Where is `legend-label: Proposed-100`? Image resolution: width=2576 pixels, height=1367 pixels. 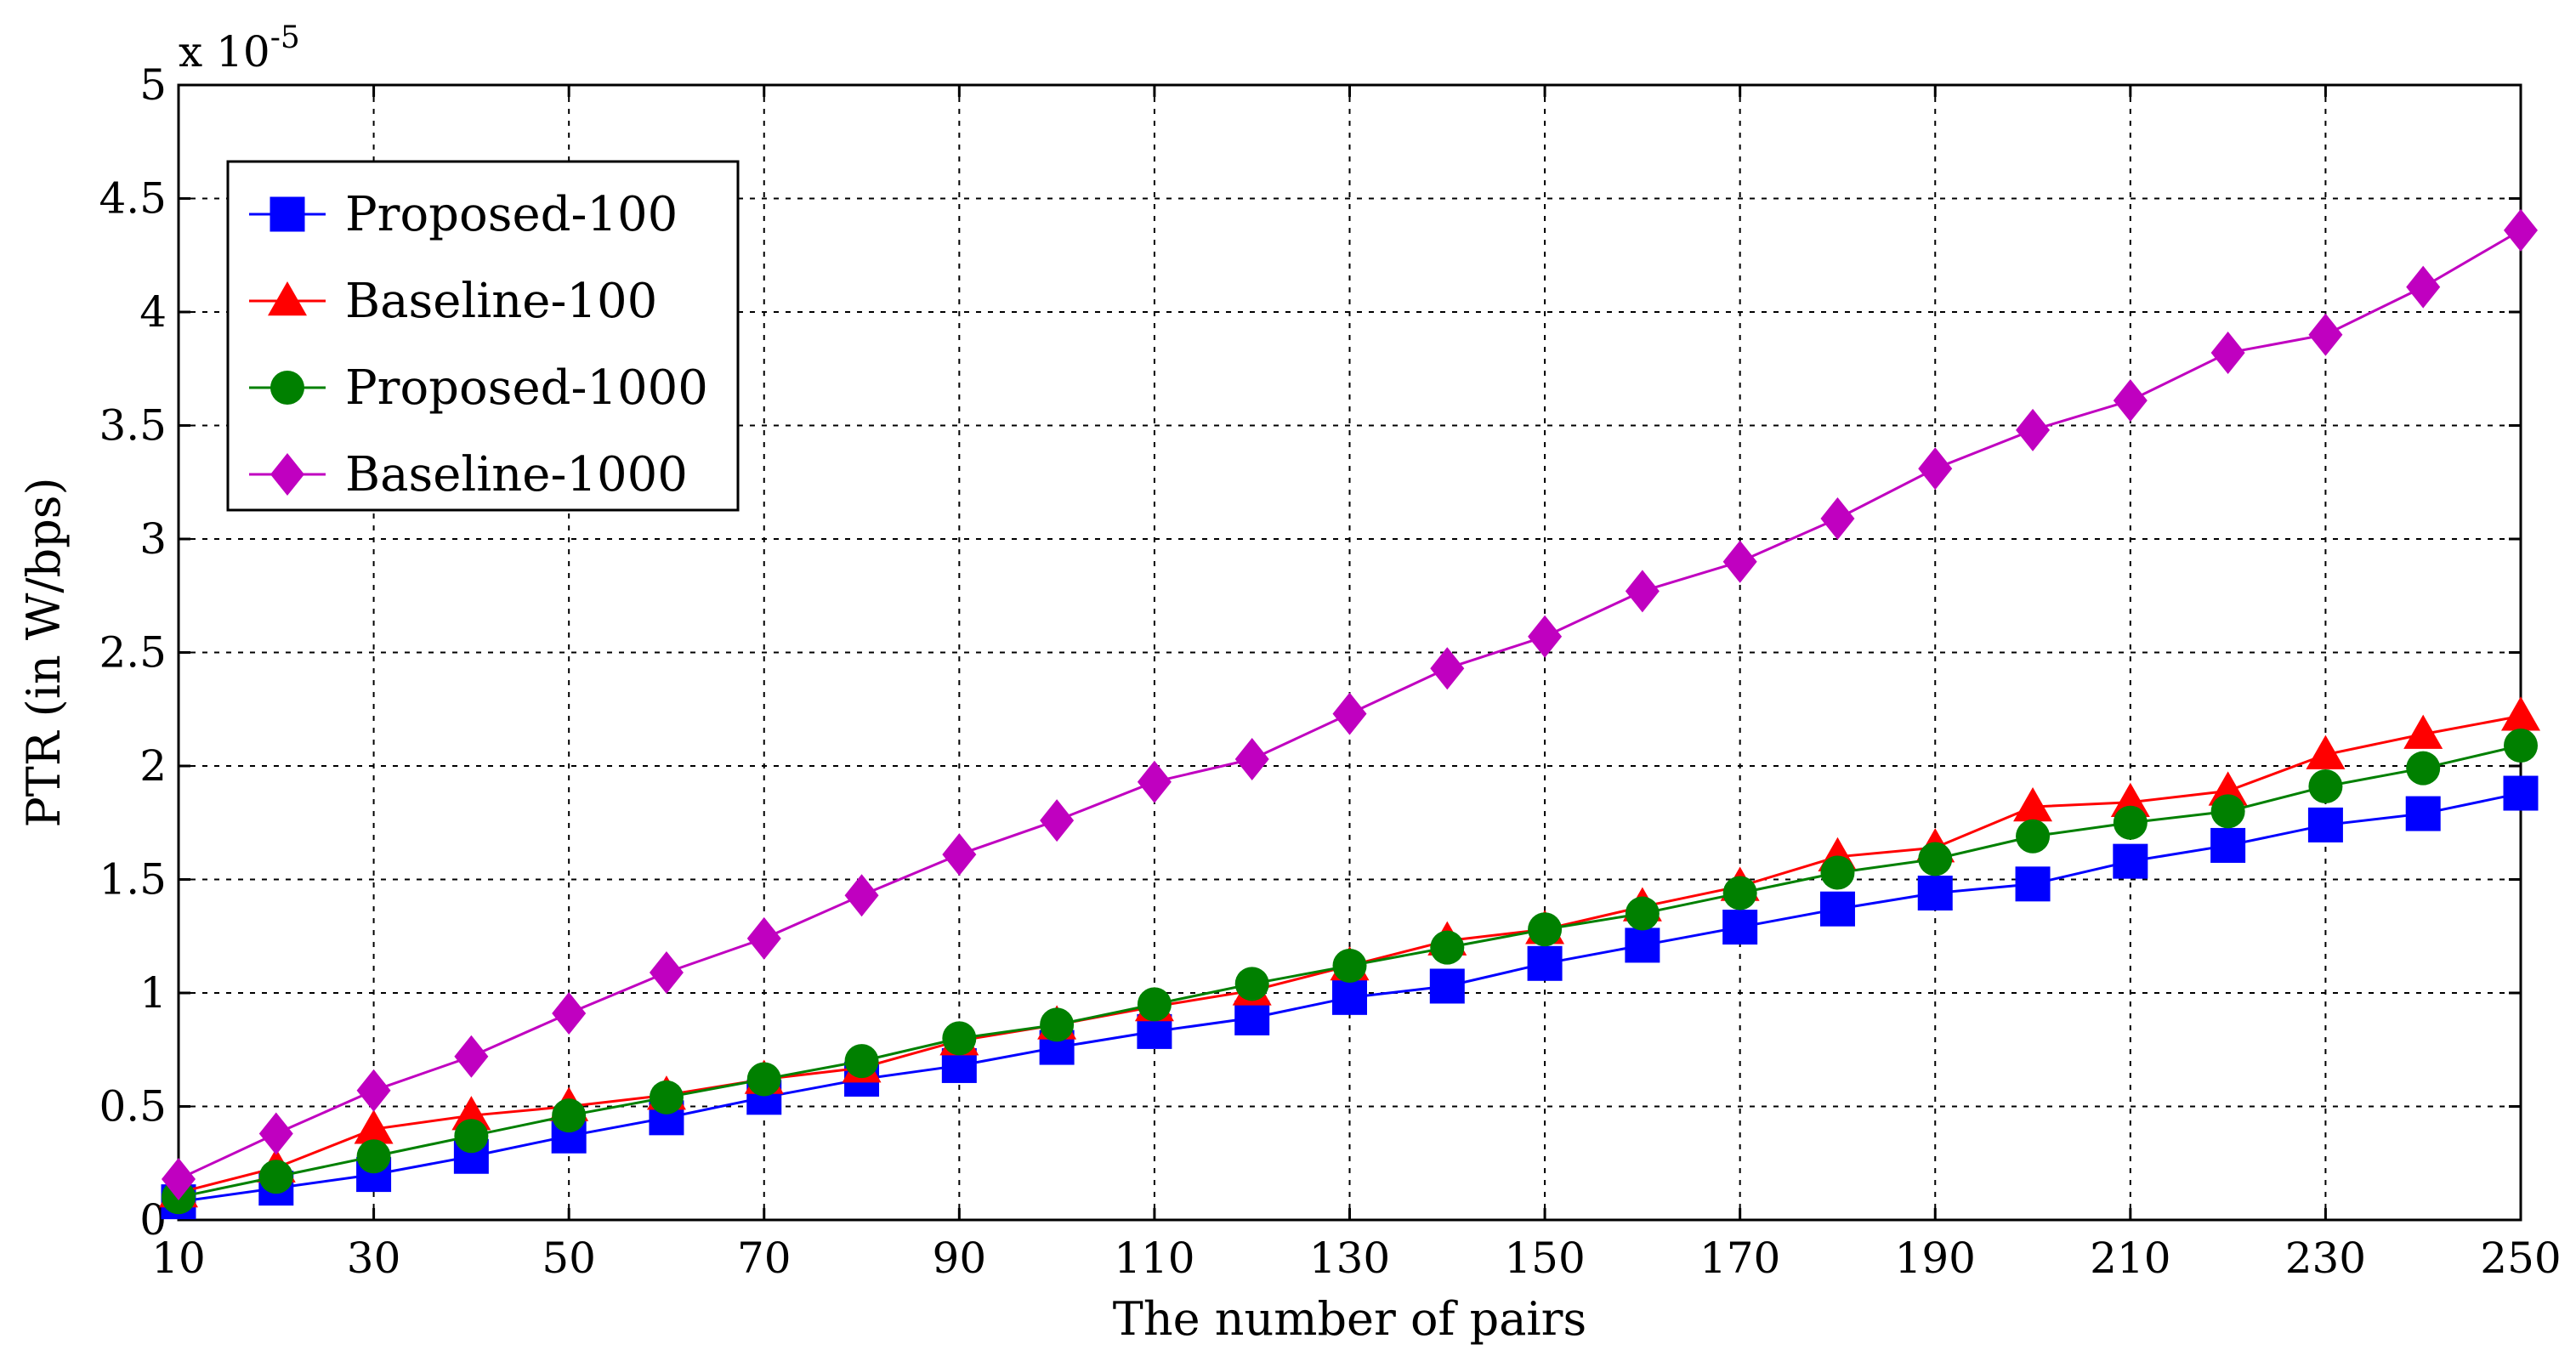
legend-label: Proposed-100 is located at coordinates (512, 214).